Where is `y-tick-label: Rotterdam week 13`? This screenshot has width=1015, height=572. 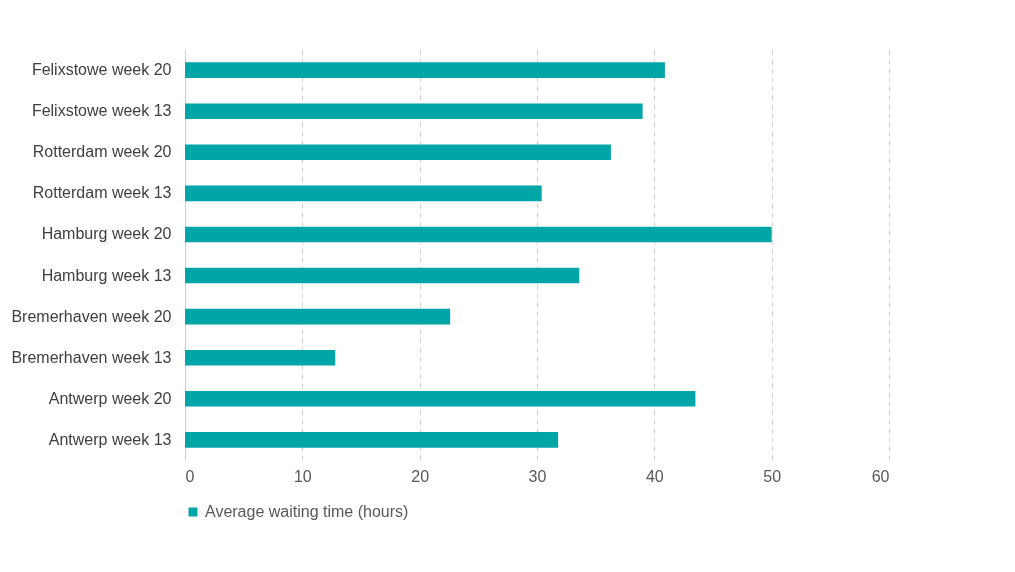 y-tick-label: Rotterdam week 13 is located at coordinates (102, 193).